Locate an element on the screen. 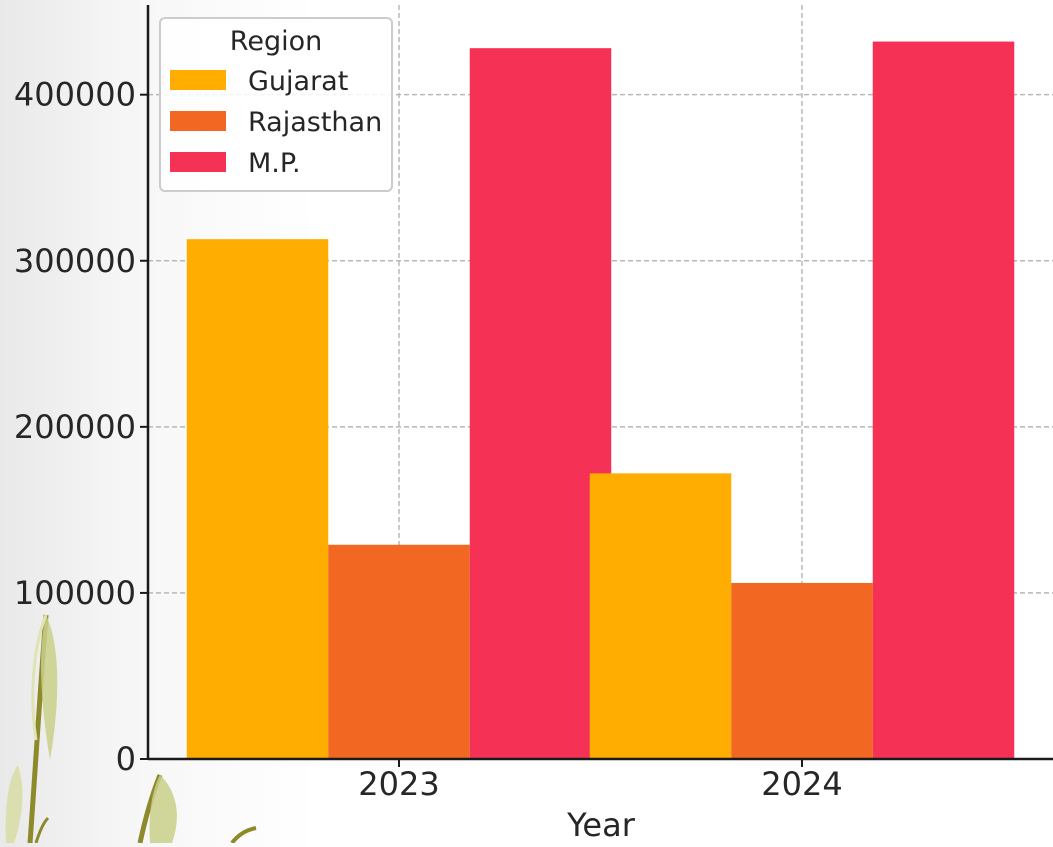 The height and width of the screenshot is (847, 1053). legend-label-rajasthan: Rajasthan is located at coordinates (315, 122).